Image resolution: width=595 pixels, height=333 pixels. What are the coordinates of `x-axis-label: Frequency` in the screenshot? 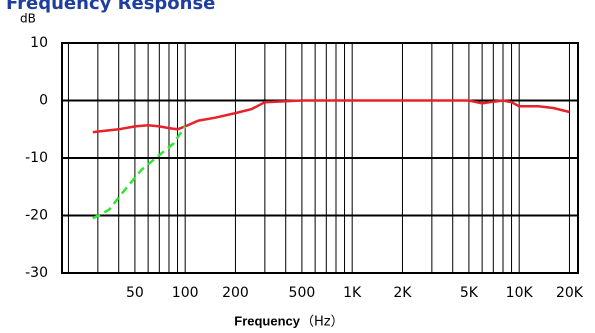 It's located at (267, 320).